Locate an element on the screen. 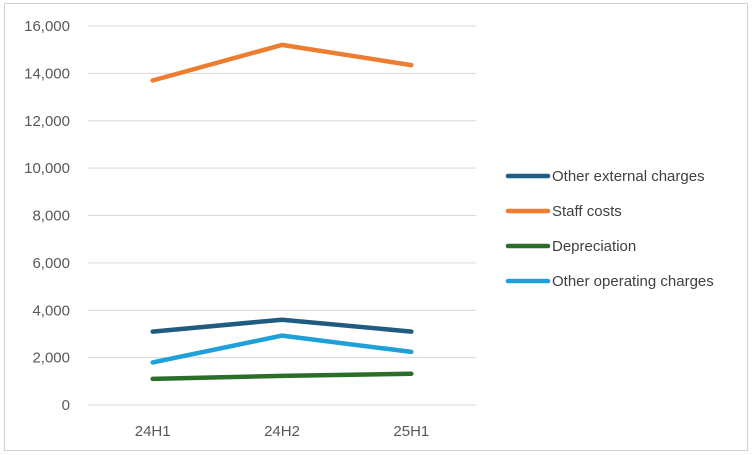  x-tick-label: 25H1 is located at coordinates (411, 431).